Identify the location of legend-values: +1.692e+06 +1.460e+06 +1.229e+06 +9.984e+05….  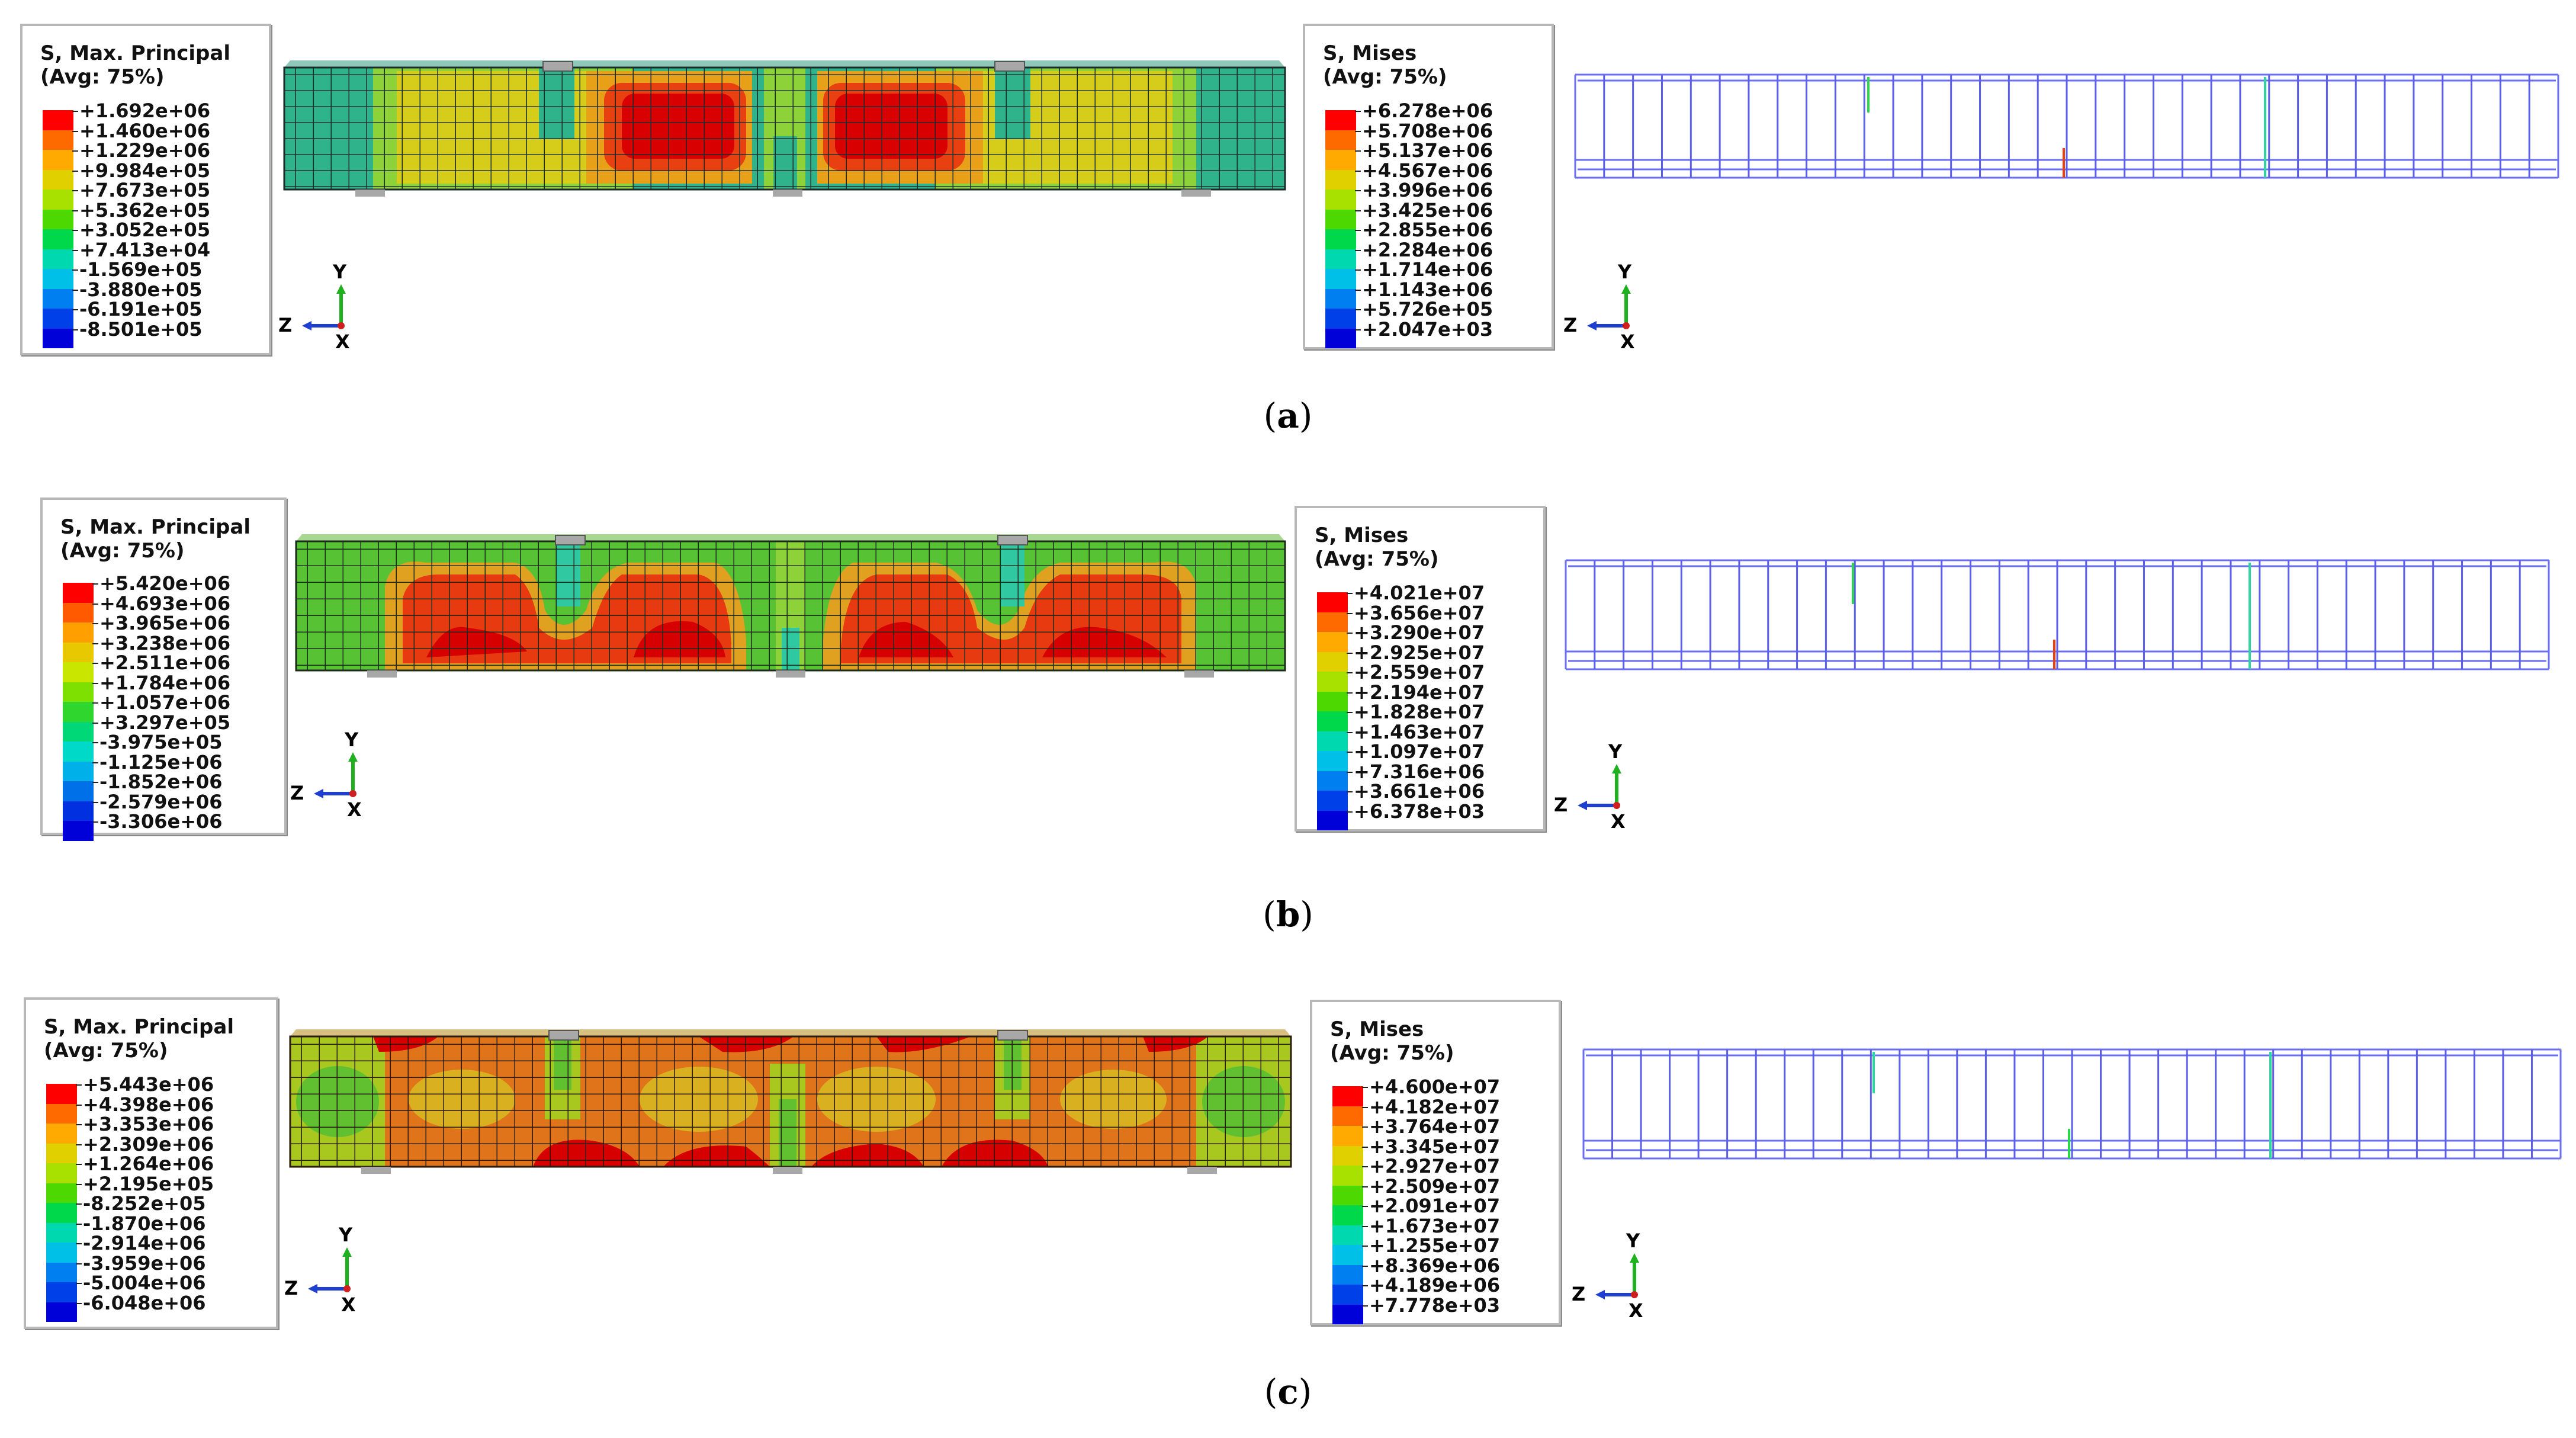
(141, 220).